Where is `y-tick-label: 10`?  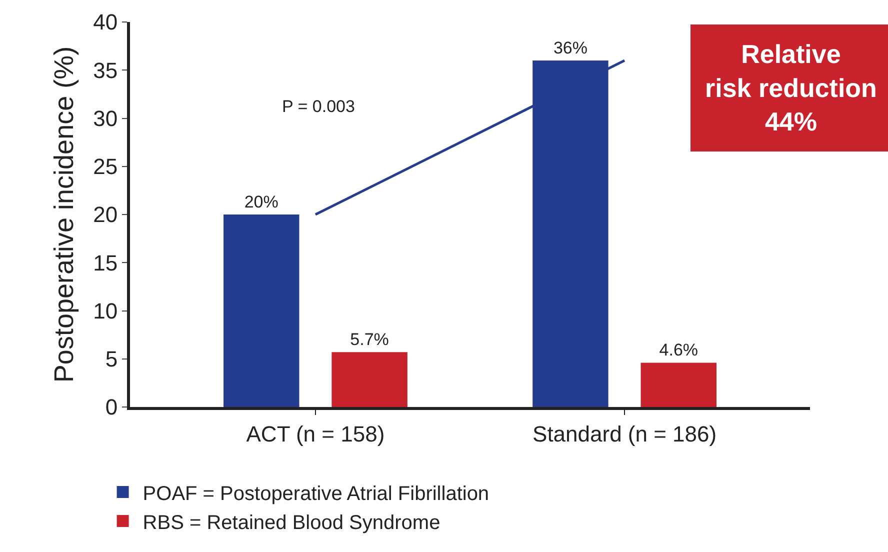 y-tick-label: 10 is located at coordinates (105, 311).